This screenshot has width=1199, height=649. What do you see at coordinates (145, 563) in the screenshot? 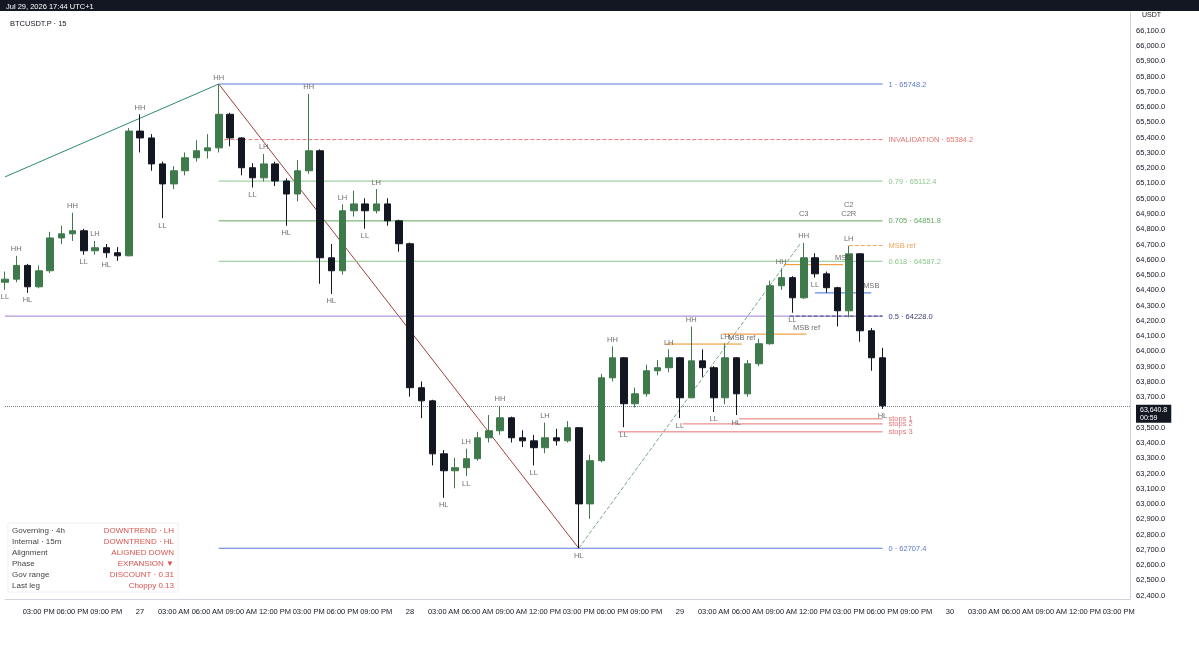
I see `annotation: EXPANSION ▼` at bounding box center [145, 563].